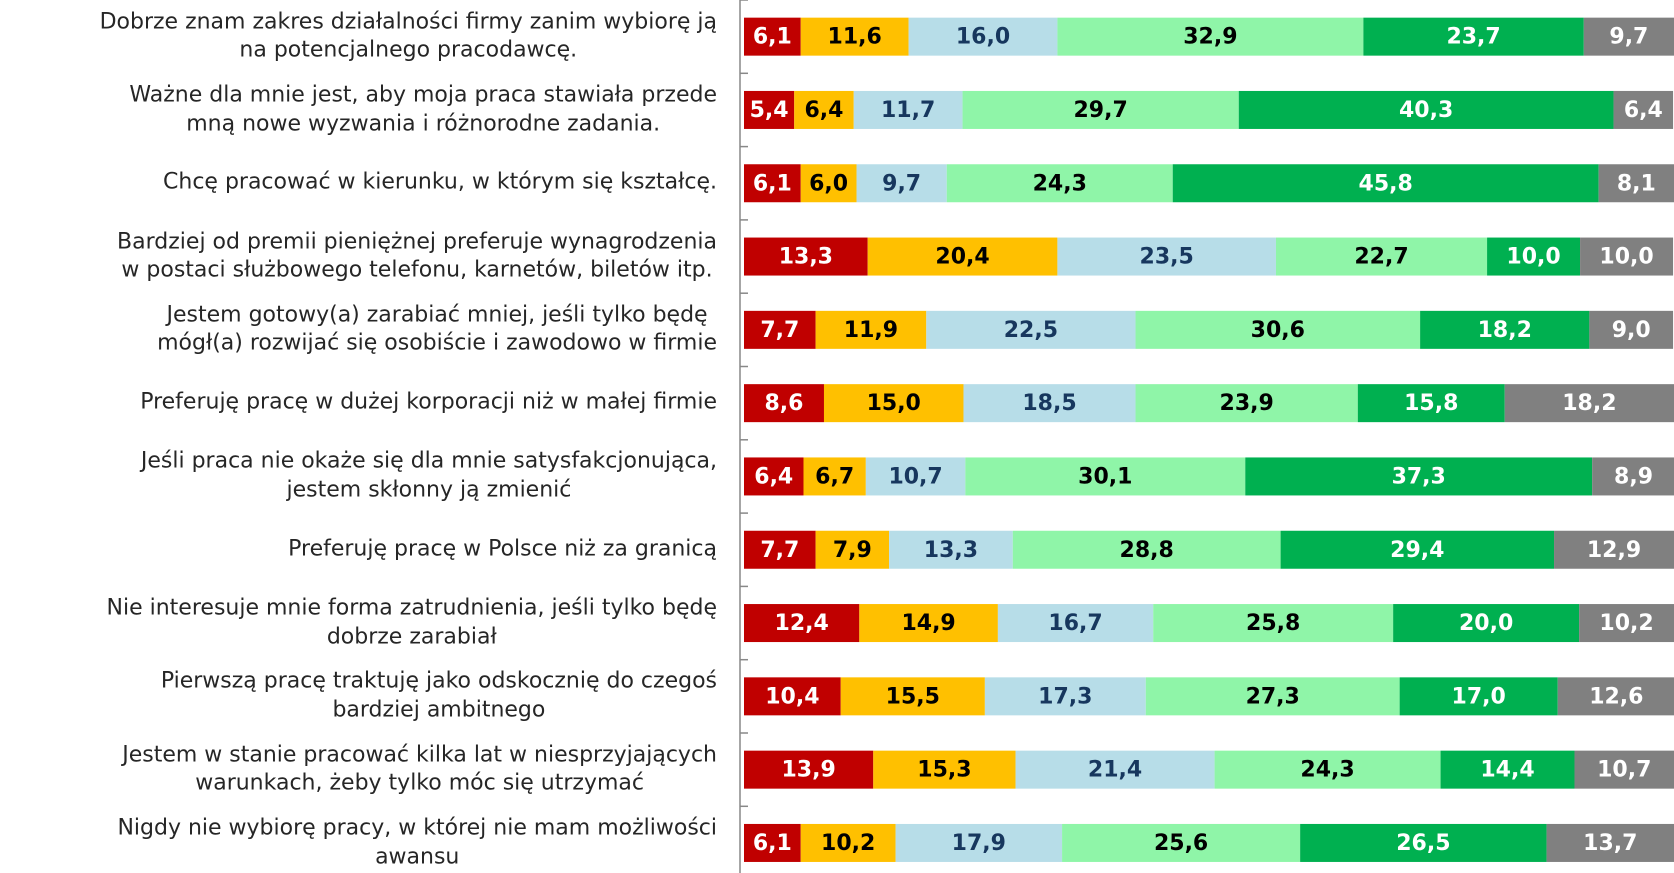  Describe the element at coordinates (1473, 37) in the screenshot. I see `data-label: 23,7` at that location.